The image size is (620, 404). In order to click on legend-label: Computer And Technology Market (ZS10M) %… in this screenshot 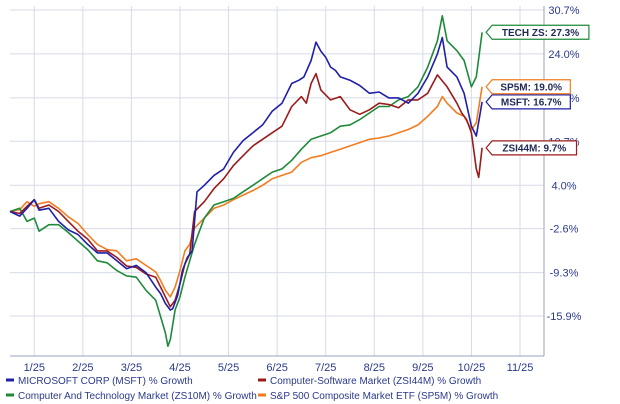, I will do `click(137, 396)`.